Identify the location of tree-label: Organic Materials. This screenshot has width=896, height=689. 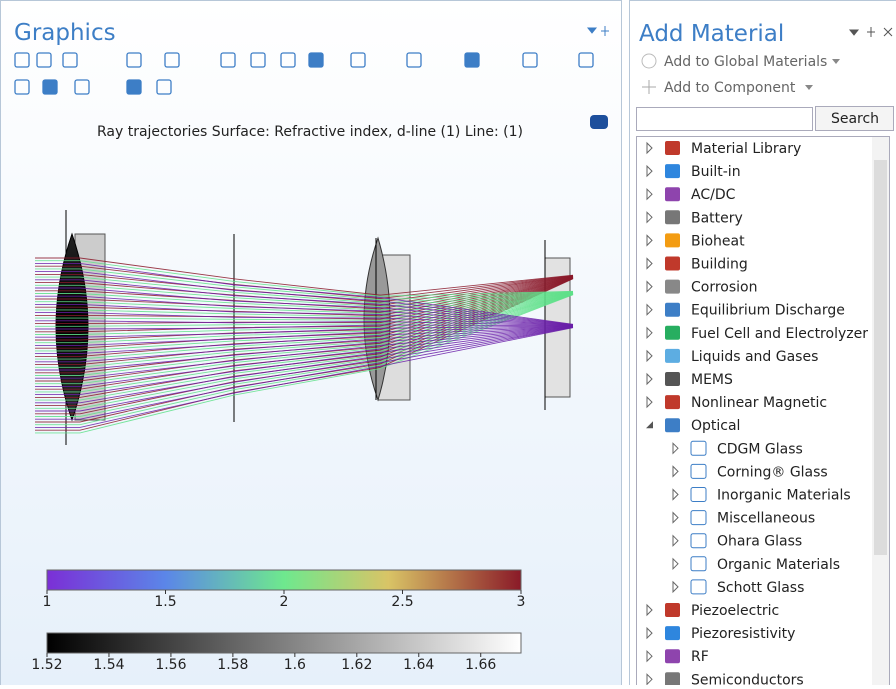
(778, 565).